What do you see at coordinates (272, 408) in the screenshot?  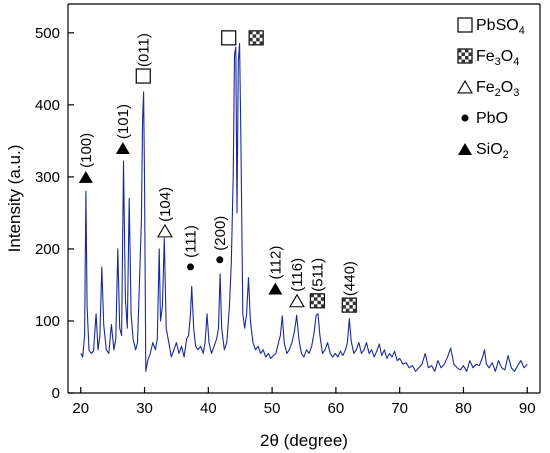 I see `x-tick-label: 50` at bounding box center [272, 408].